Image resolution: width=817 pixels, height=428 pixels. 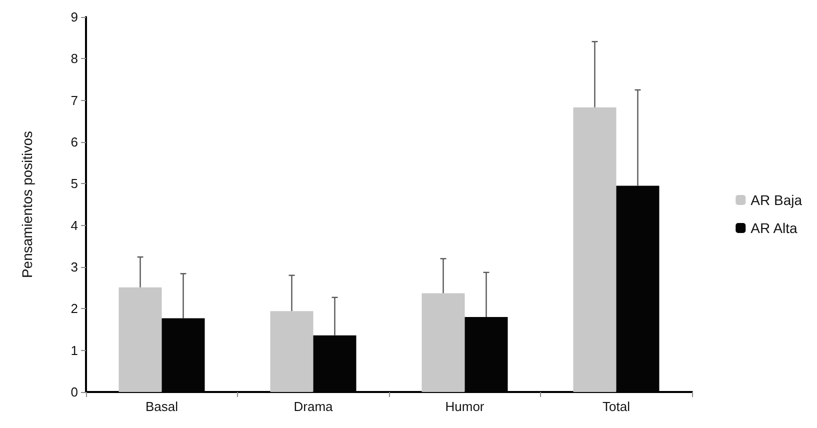 What do you see at coordinates (74, 58) in the screenshot?
I see `y-tick-label: 8` at bounding box center [74, 58].